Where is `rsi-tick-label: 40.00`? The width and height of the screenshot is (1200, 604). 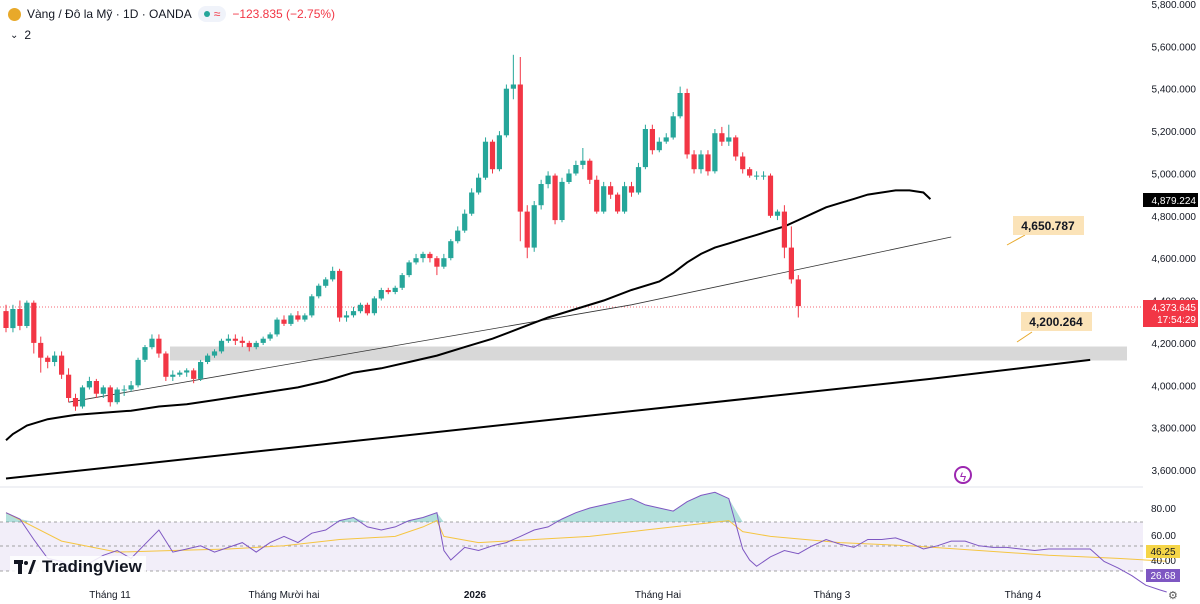 rsi-tick-label: 40.00 is located at coordinates (1163, 561).